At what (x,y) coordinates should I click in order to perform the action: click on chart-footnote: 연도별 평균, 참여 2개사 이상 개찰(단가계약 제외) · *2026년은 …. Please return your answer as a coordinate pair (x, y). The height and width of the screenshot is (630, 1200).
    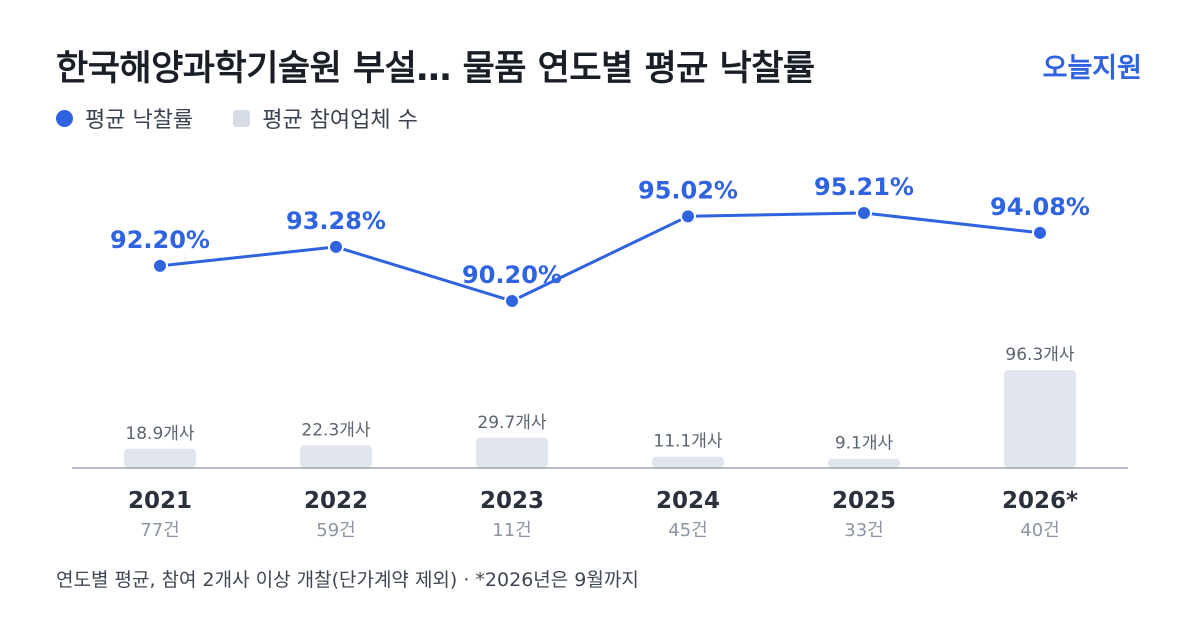
    Looking at the image, I should click on (347, 580).